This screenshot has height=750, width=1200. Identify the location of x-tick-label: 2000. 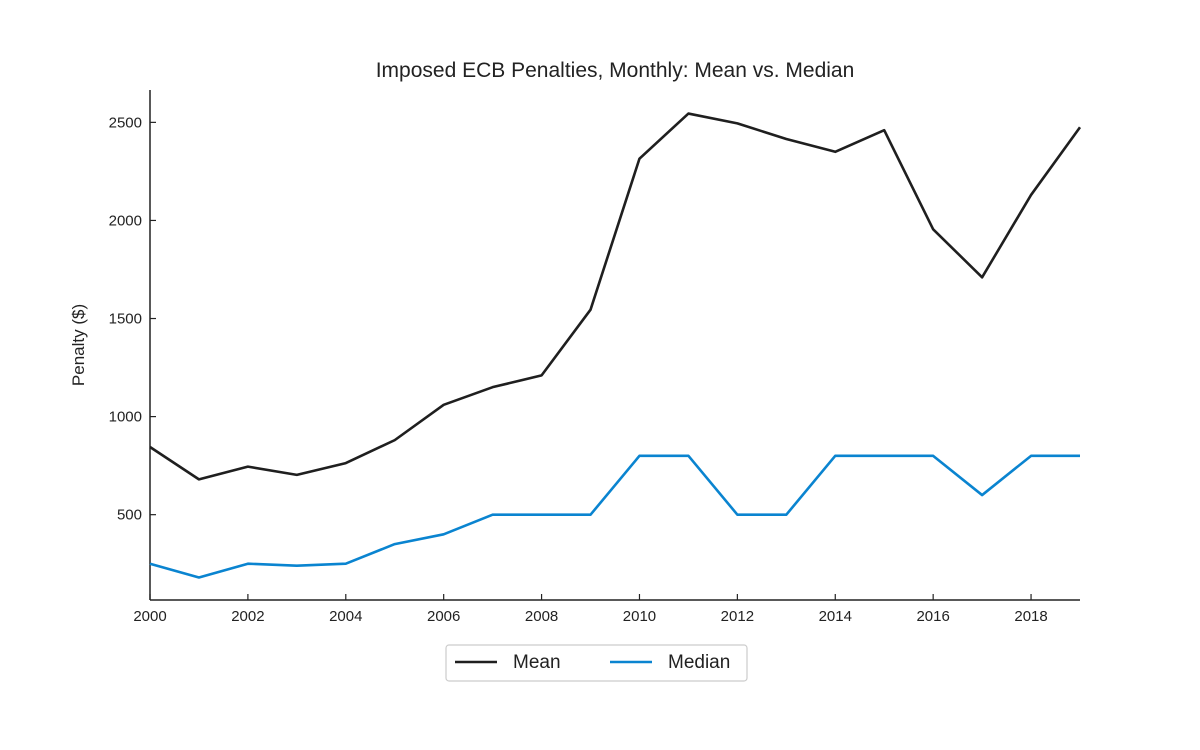
(149, 616).